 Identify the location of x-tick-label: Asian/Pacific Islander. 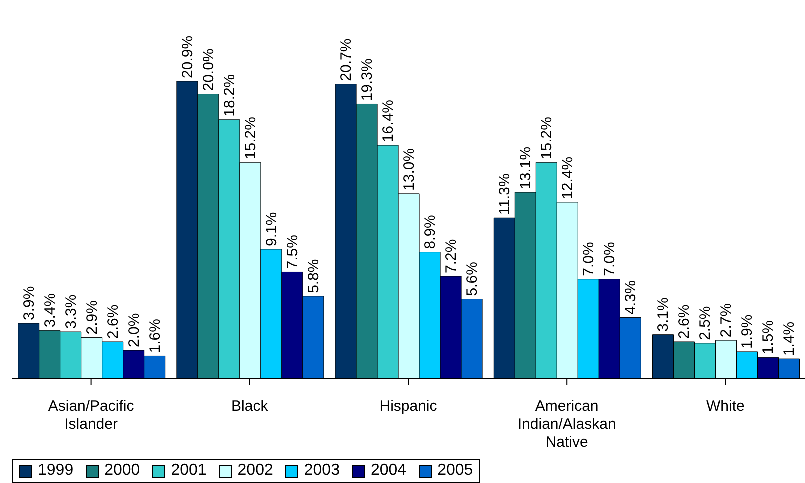
(91, 415).